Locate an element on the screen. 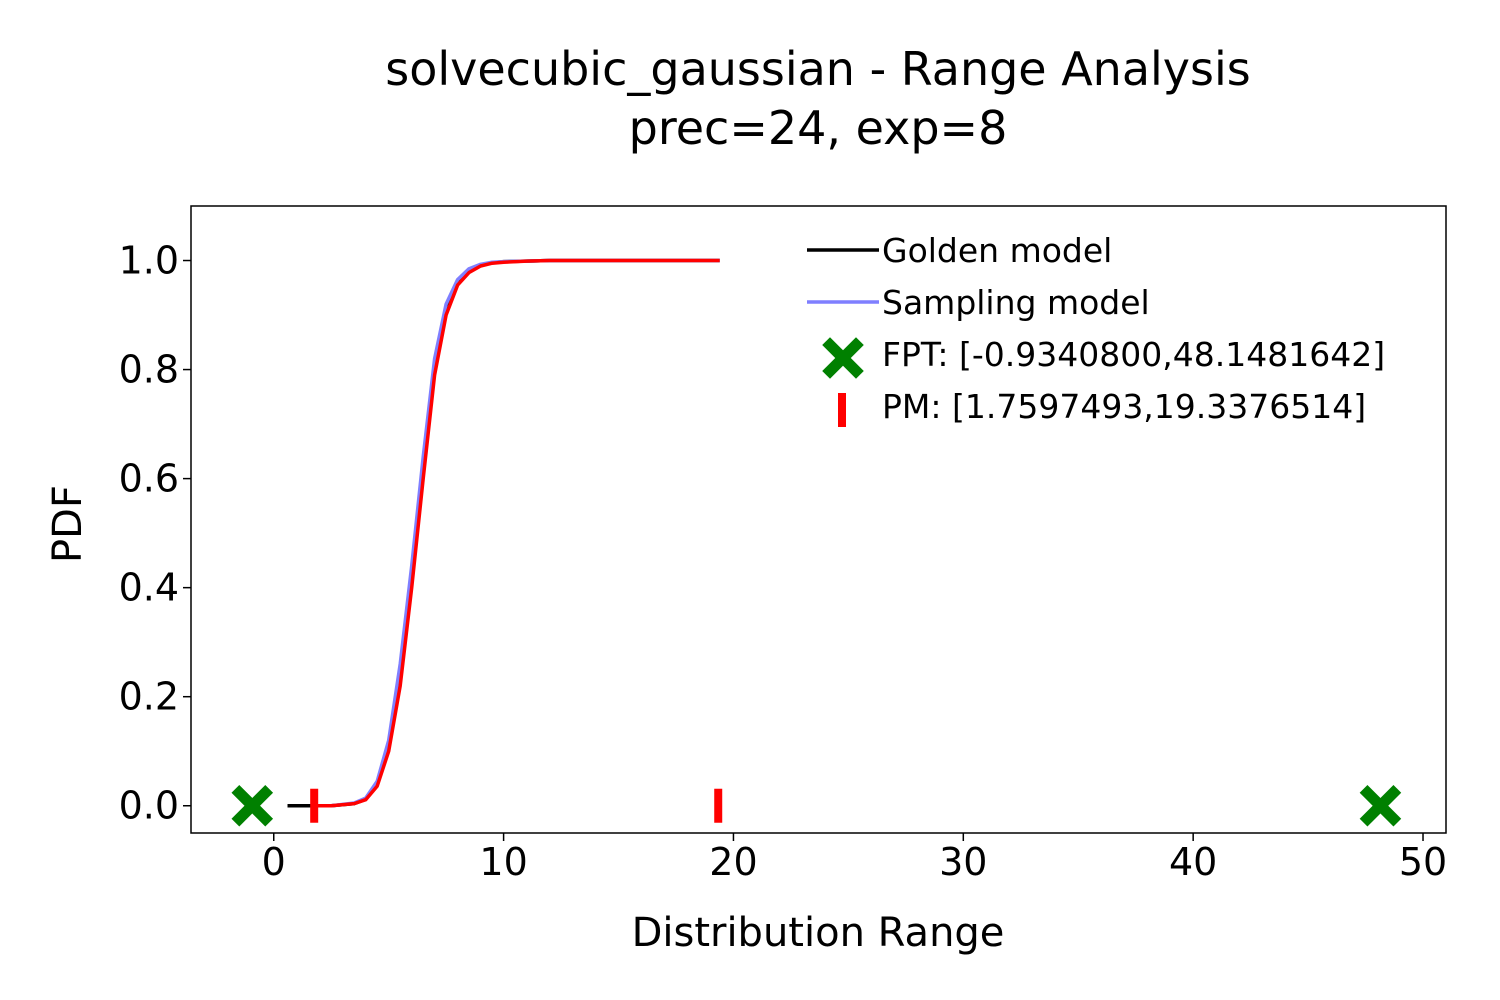 The width and height of the screenshot is (1500, 1000). chart-title: solvecubic_gaussian - Range Analysis is located at coordinates (818, 69).